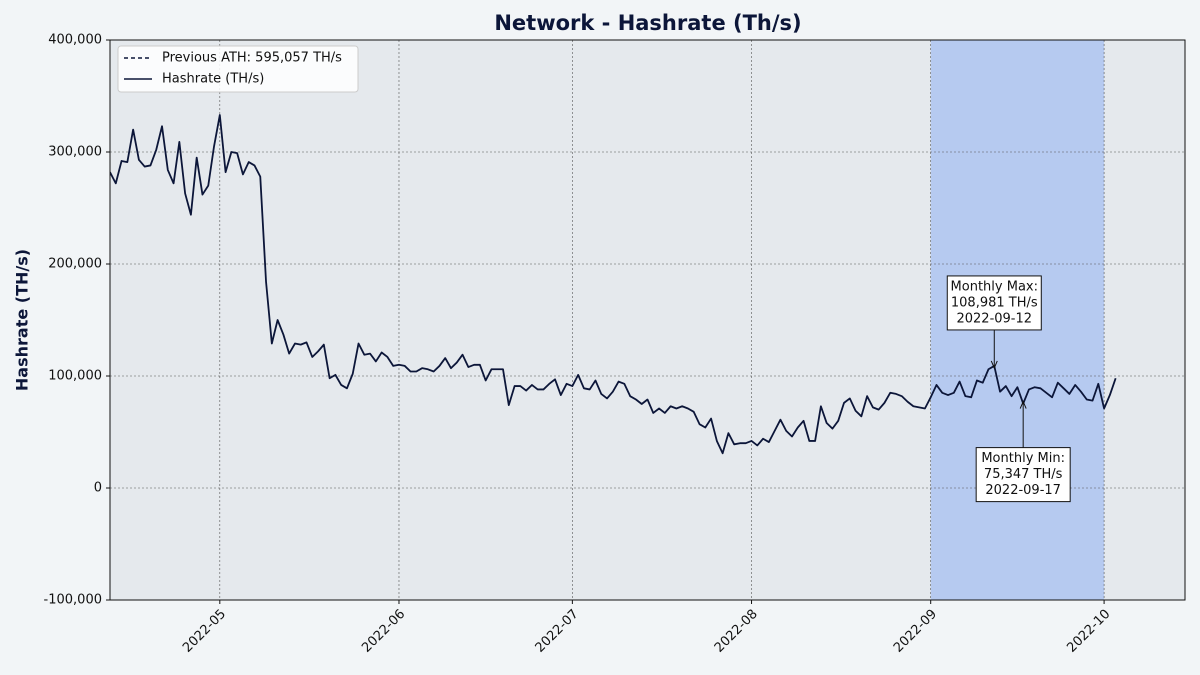  I want to click on chart-title: Network - Hashrate (Th/s), so click(647, 23).